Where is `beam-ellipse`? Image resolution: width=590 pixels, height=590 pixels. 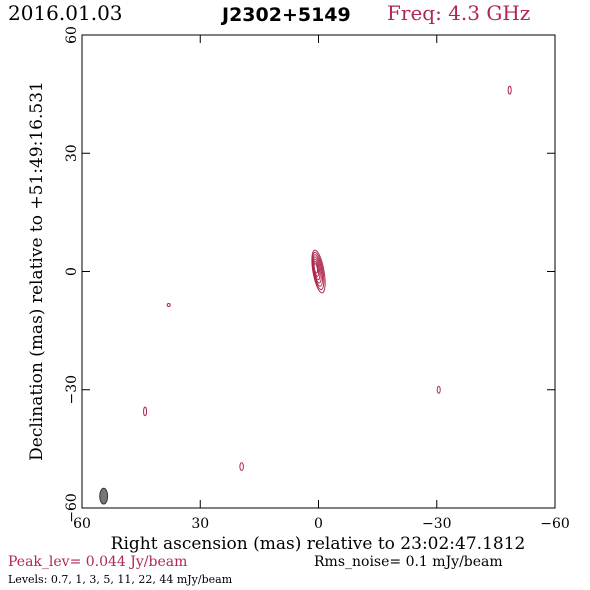 beam-ellipse is located at coordinates (104, 496).